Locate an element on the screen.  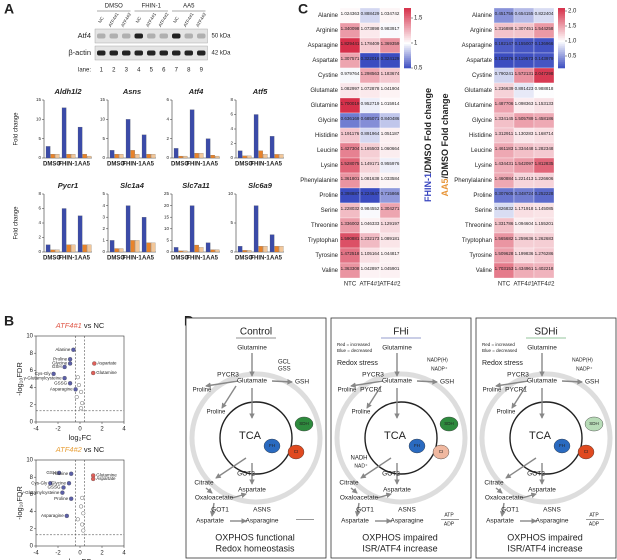
size-label: 50 kDa is located at coordinates (222, 37).